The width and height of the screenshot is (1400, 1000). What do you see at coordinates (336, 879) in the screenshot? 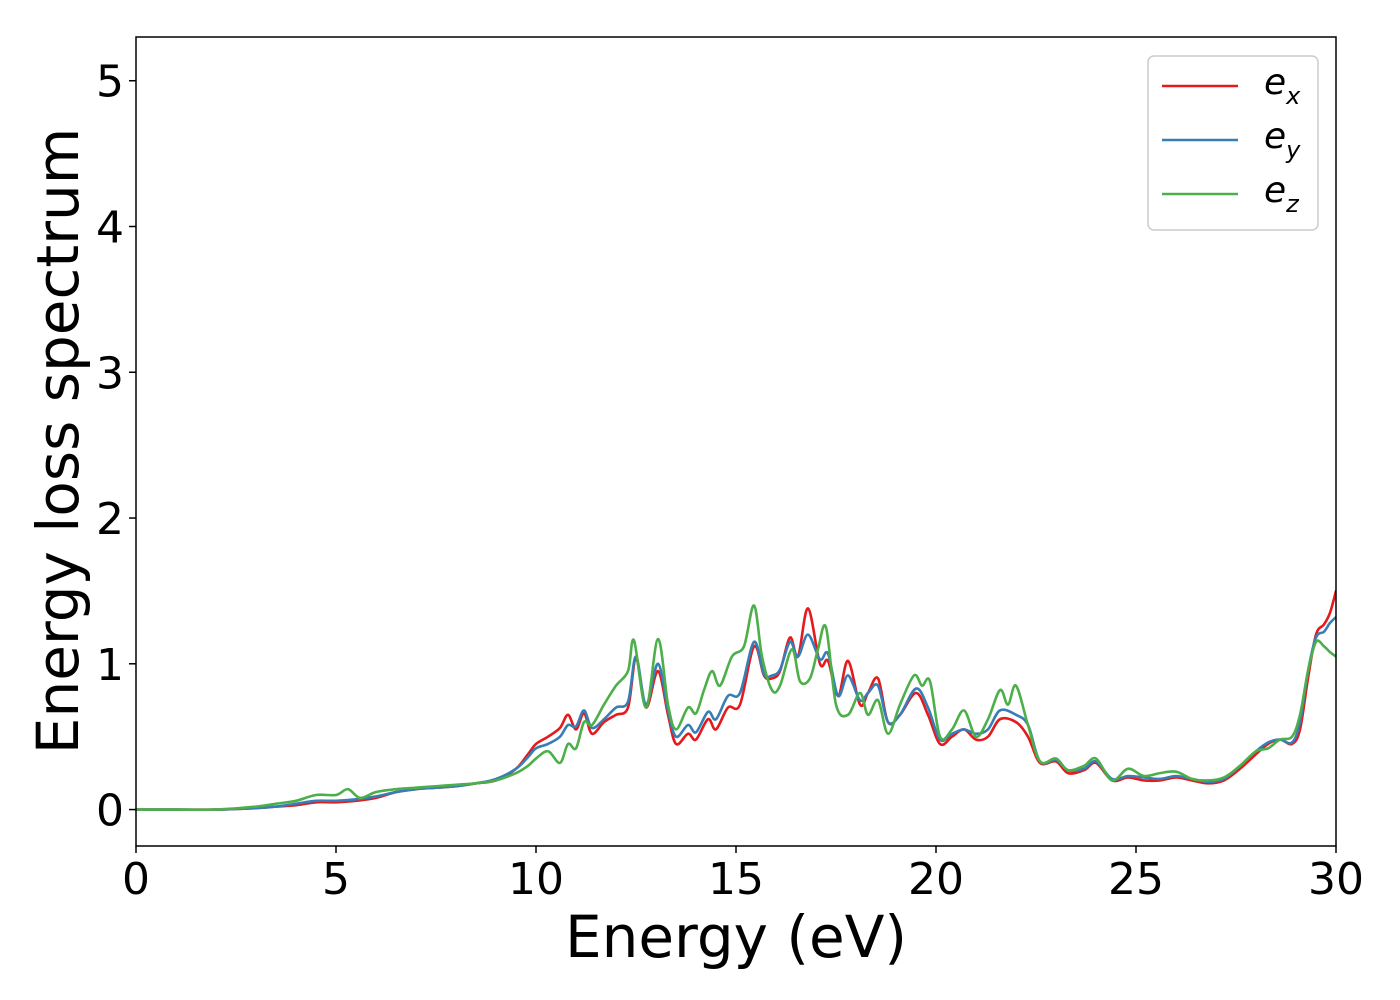
I see `x-tick-label: 5` at bounding box center [336, 879].